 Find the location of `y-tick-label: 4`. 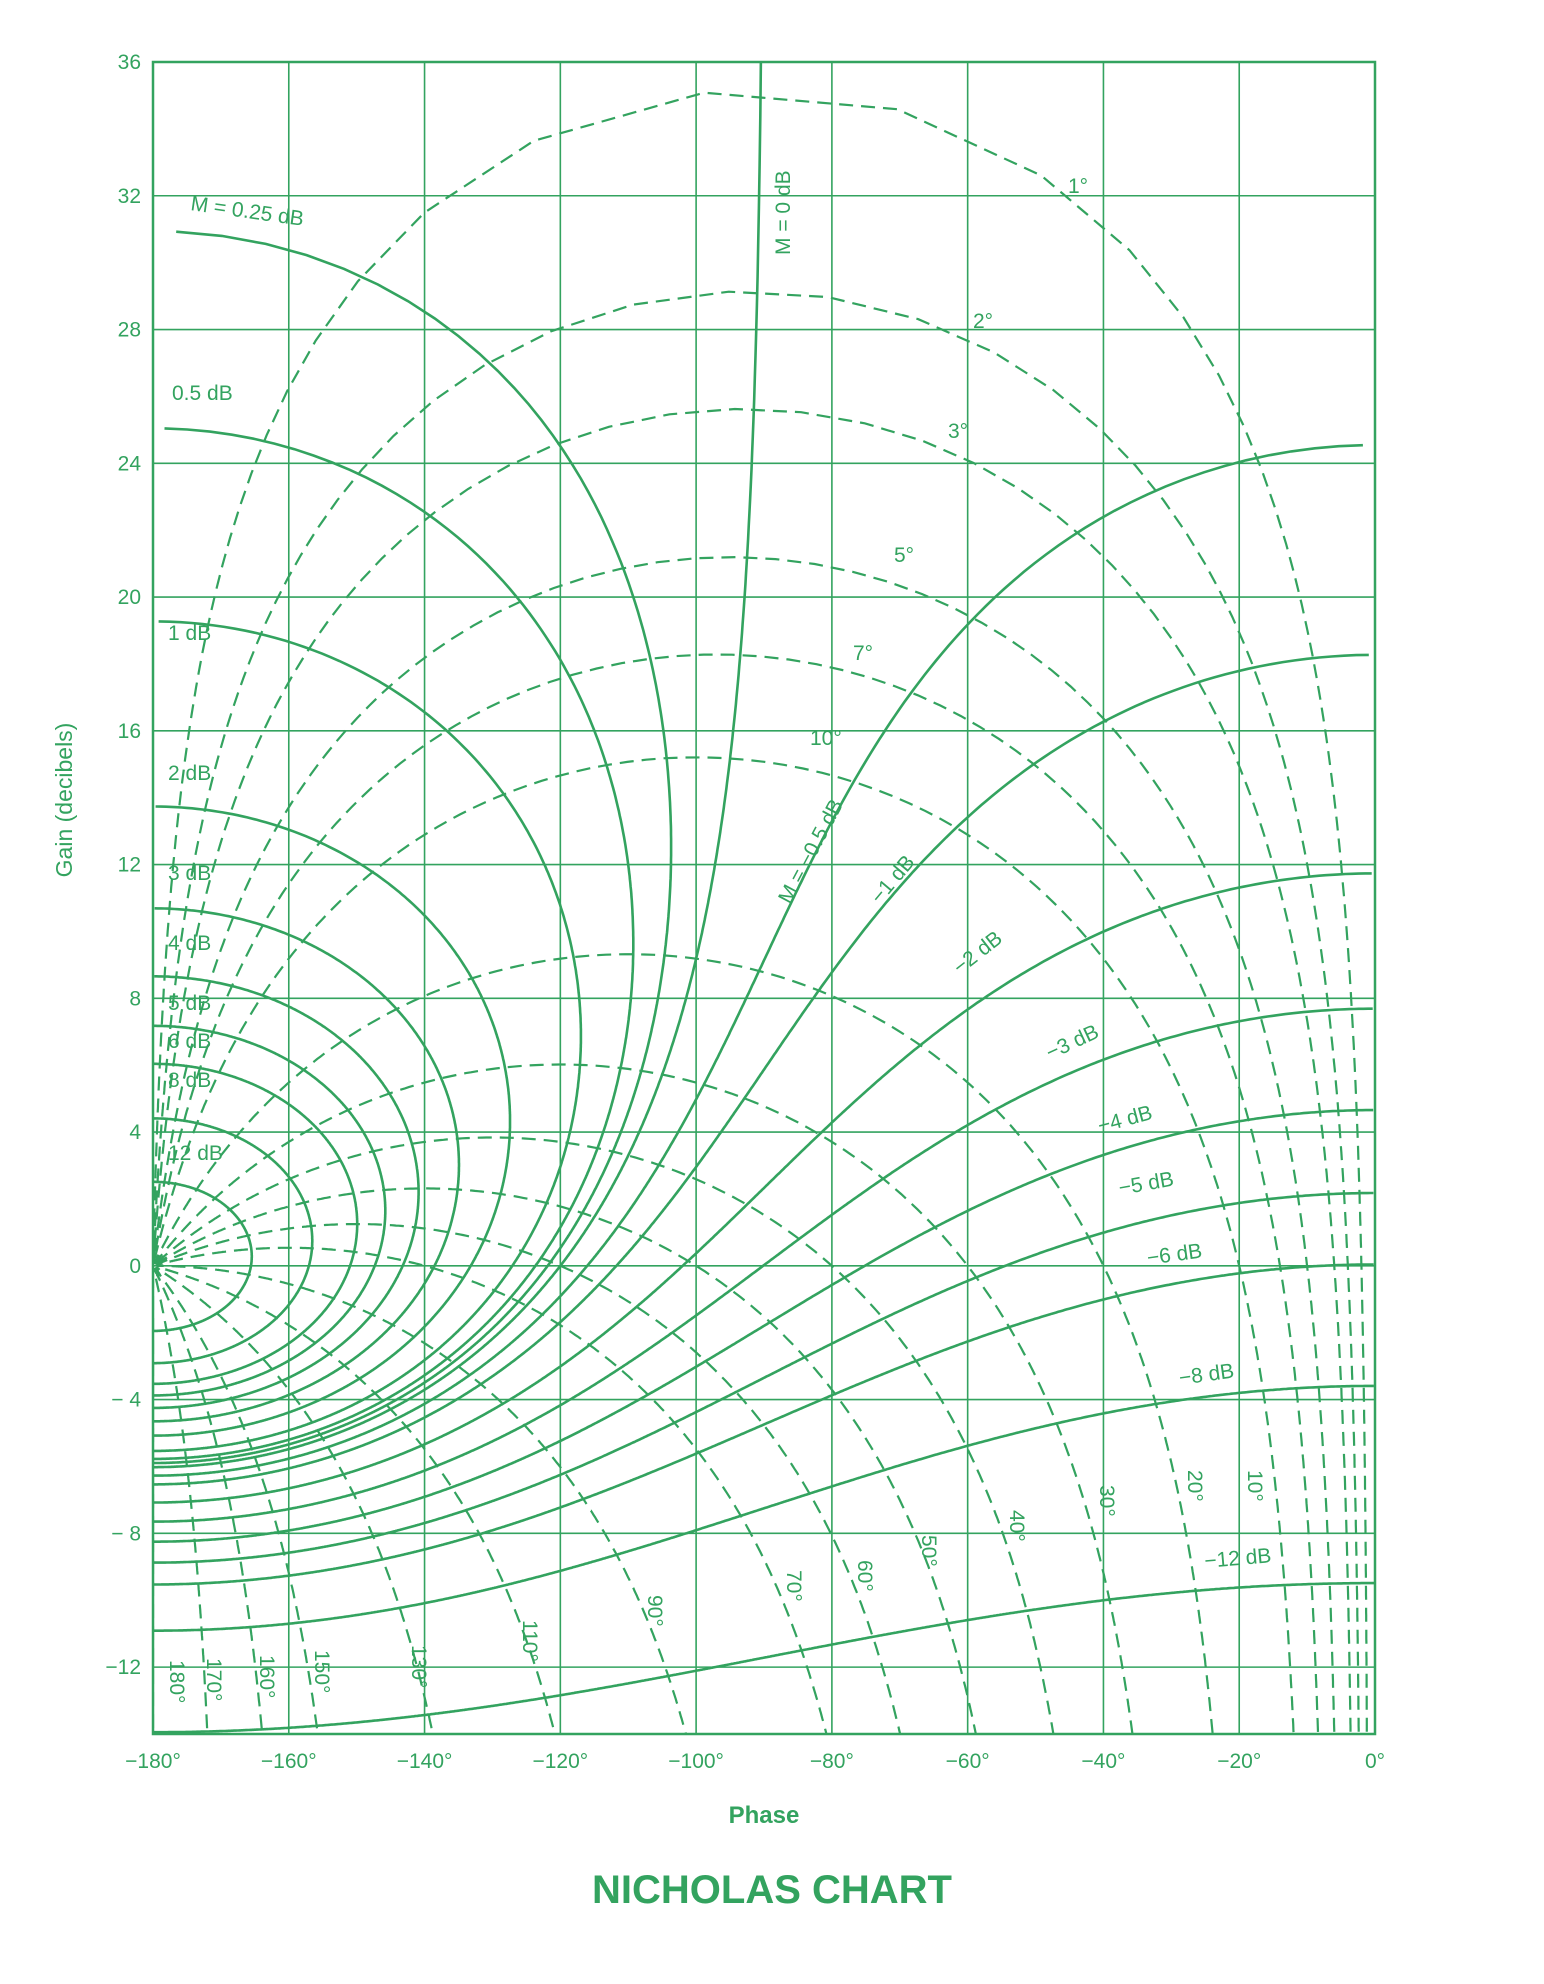

y-tick-label: 4 is located at coordinates (135, 1132).